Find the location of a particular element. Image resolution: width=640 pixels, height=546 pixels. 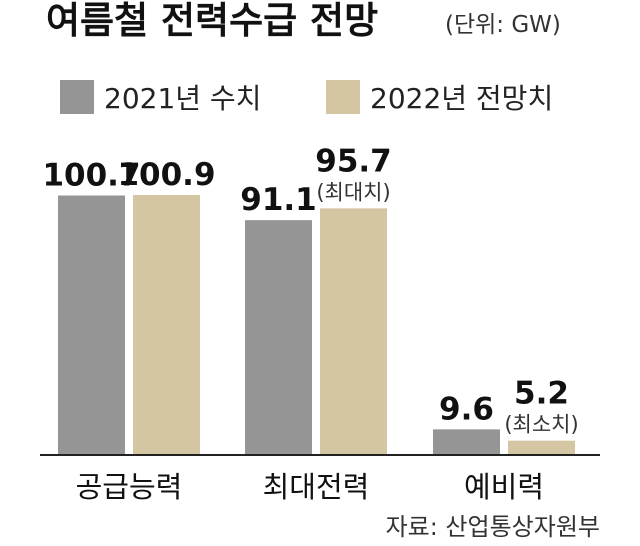

bar-peak-2021 is located at coordinates (278, 337).